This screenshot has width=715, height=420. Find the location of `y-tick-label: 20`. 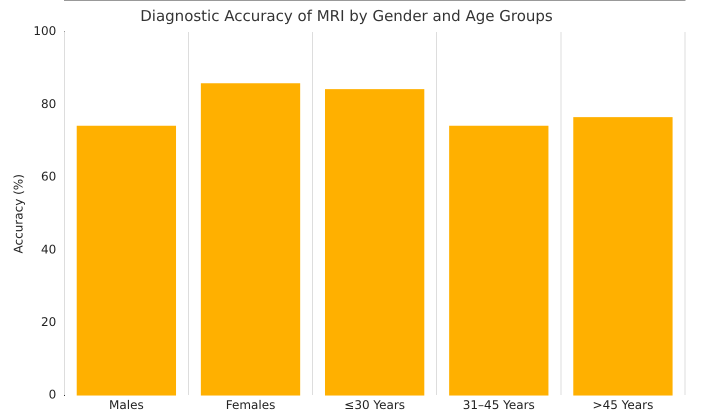

y-tick-label: 20 is located at coordinates (48, 322).